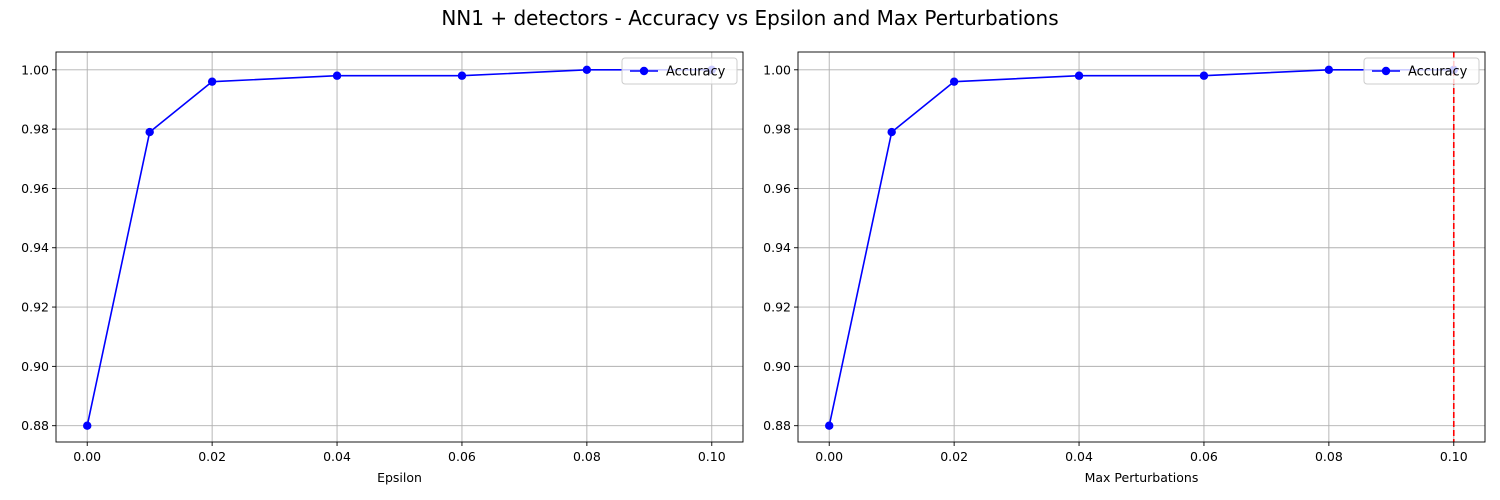 The height and width of the screenshot is (500, 1500). I want to click on x-axis-label: Epsilon, so click(399, 477).